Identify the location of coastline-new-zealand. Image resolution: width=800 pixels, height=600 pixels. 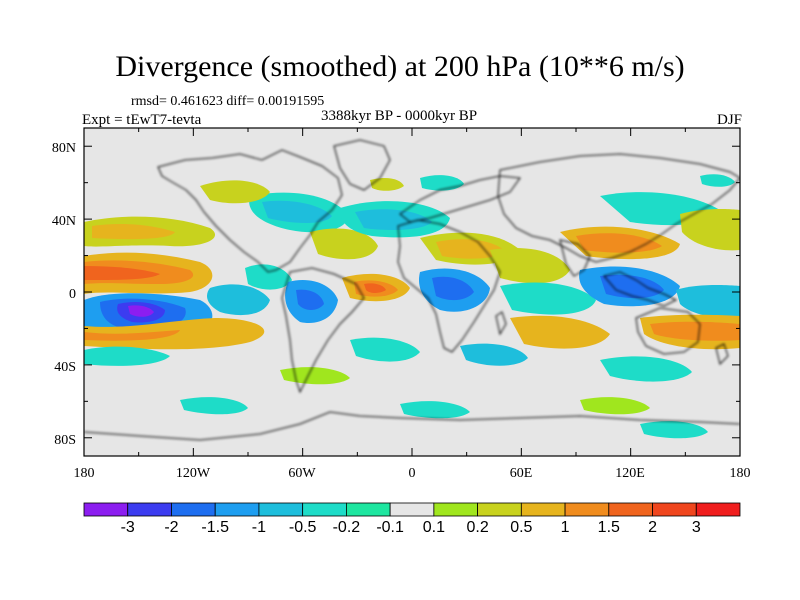
(722, 354).